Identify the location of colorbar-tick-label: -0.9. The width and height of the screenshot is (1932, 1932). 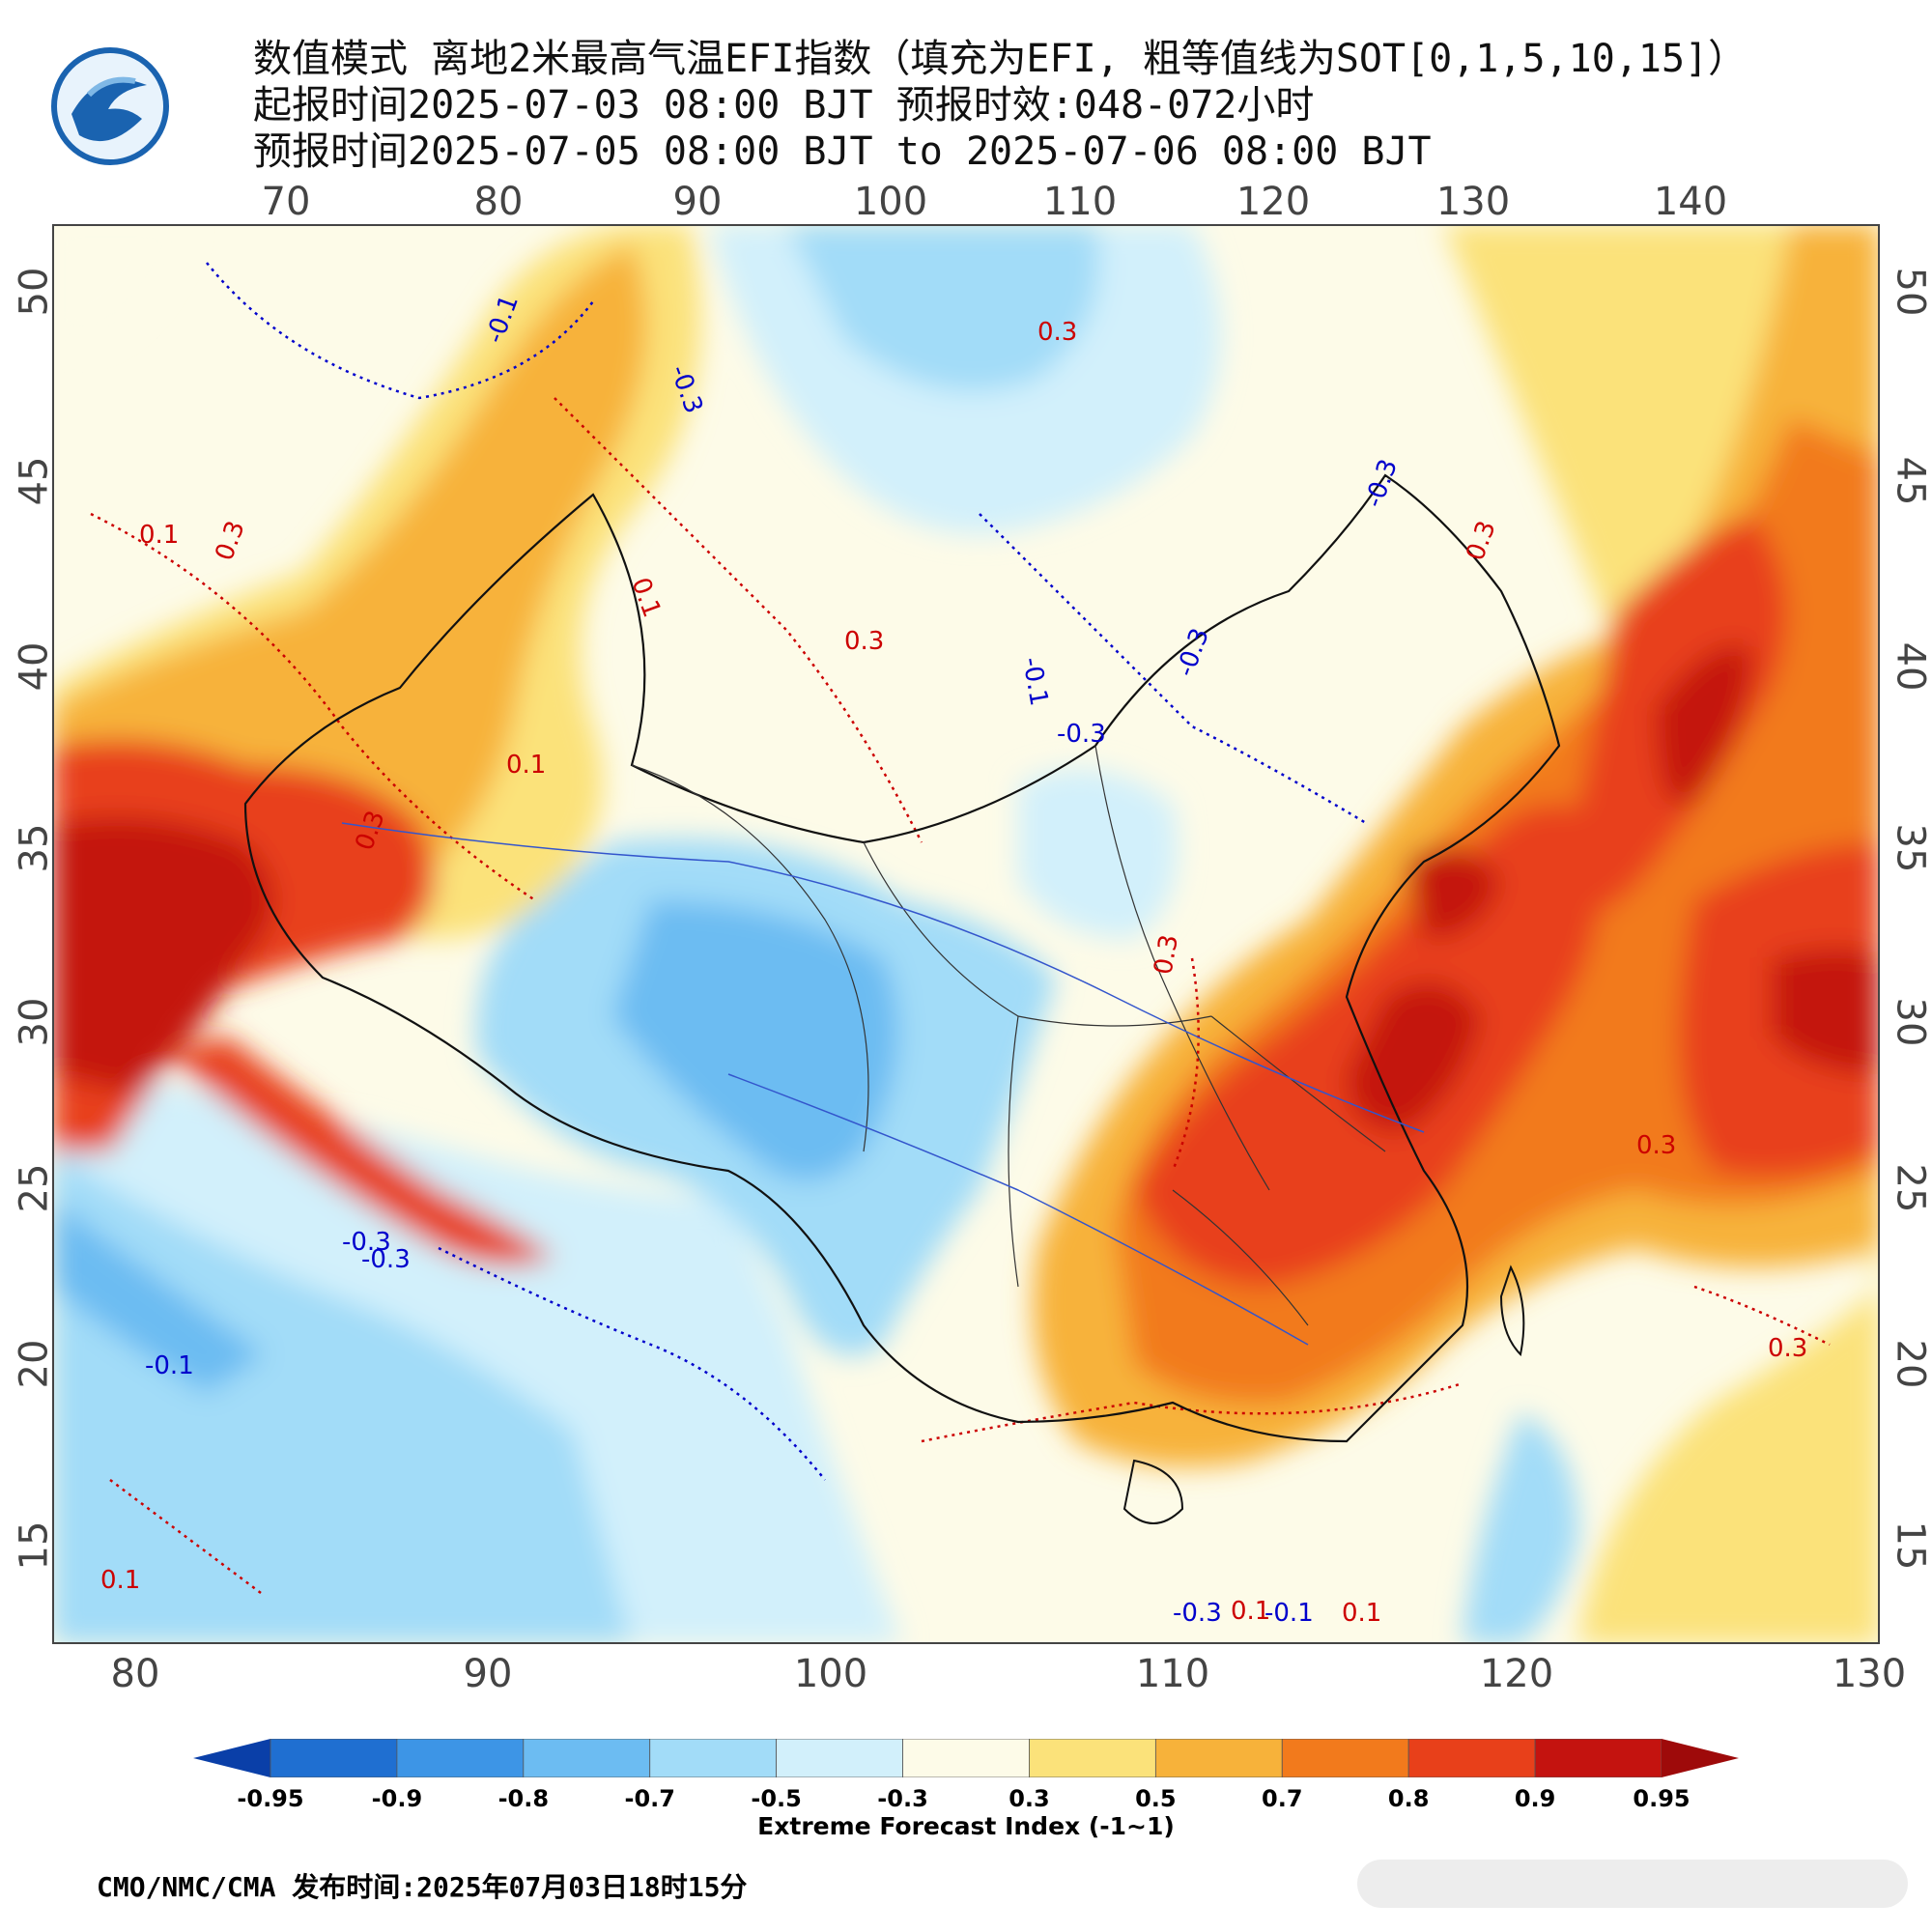
(397, 1798).